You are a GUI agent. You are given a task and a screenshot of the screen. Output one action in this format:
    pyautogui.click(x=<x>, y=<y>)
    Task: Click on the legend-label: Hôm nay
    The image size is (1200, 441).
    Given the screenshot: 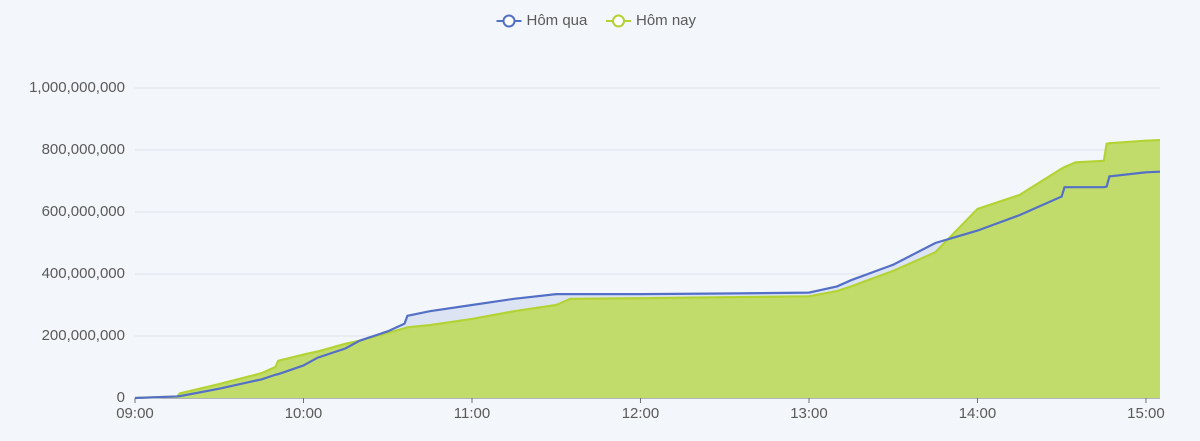 What is the action you would take?
    pyautogui.click(x=666, y=20)
    